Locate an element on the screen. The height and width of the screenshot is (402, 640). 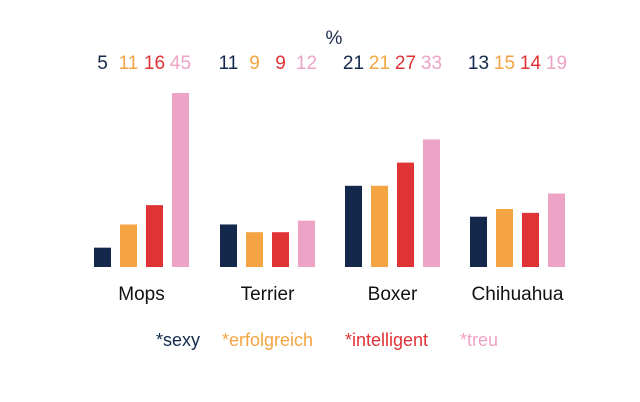
value-label-terrier-1: 9 is located at coordinates (254, 63).